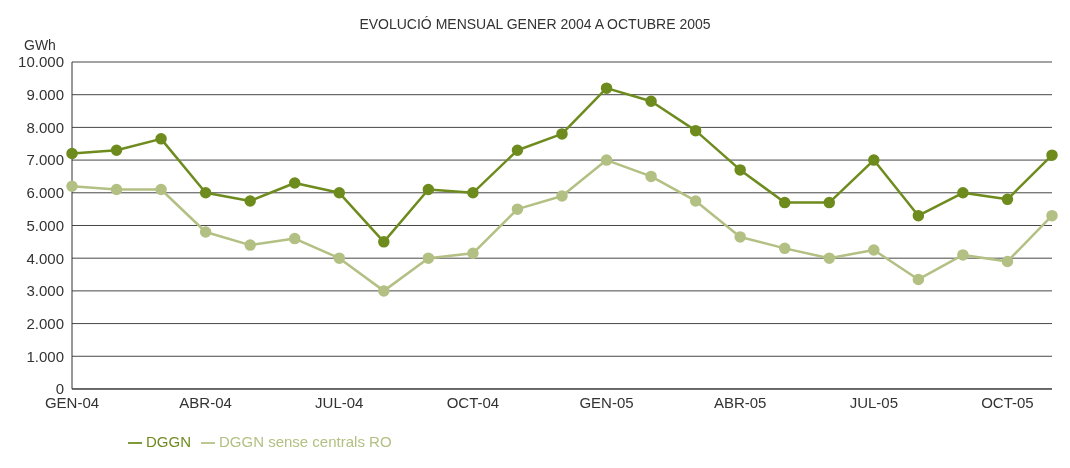 Image resolution: width=1070 pixels, height=468 pixels. What do you see at coordinates (305, 441) in the screenshot?
I see `legend-label: DGGN sense centrals RO` at bounding box center [305, 441].